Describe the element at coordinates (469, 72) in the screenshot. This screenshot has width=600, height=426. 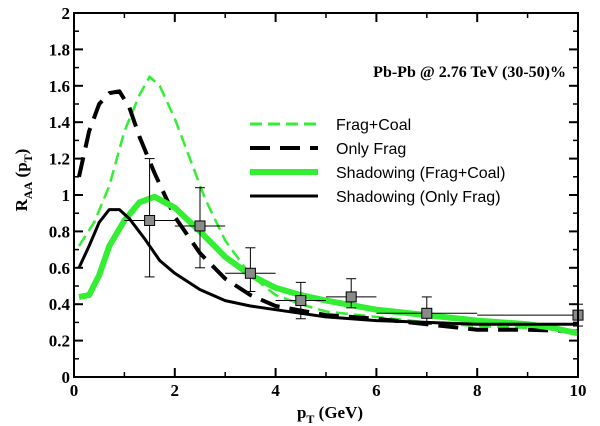
I see `chart-annotation: Pb-Pb @ 2.76 TeV (30-50)%` at that location.